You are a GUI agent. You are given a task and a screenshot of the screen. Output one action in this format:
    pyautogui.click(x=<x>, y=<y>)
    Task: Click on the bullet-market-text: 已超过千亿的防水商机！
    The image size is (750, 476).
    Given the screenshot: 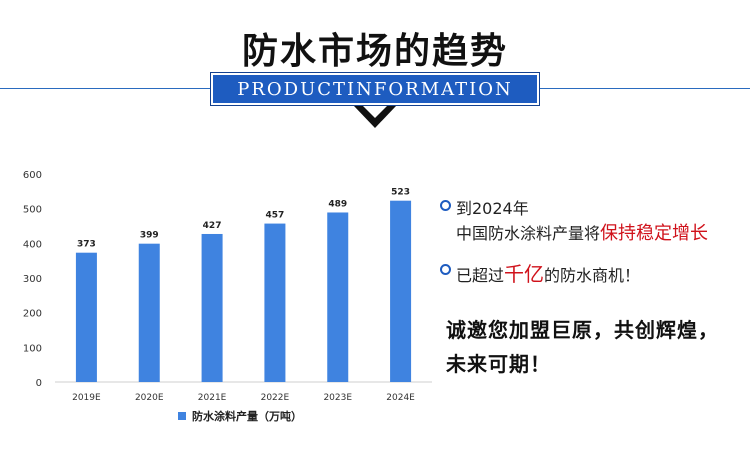 What is the action you would take?
    pyautogui.click(x=548, y=272)
    